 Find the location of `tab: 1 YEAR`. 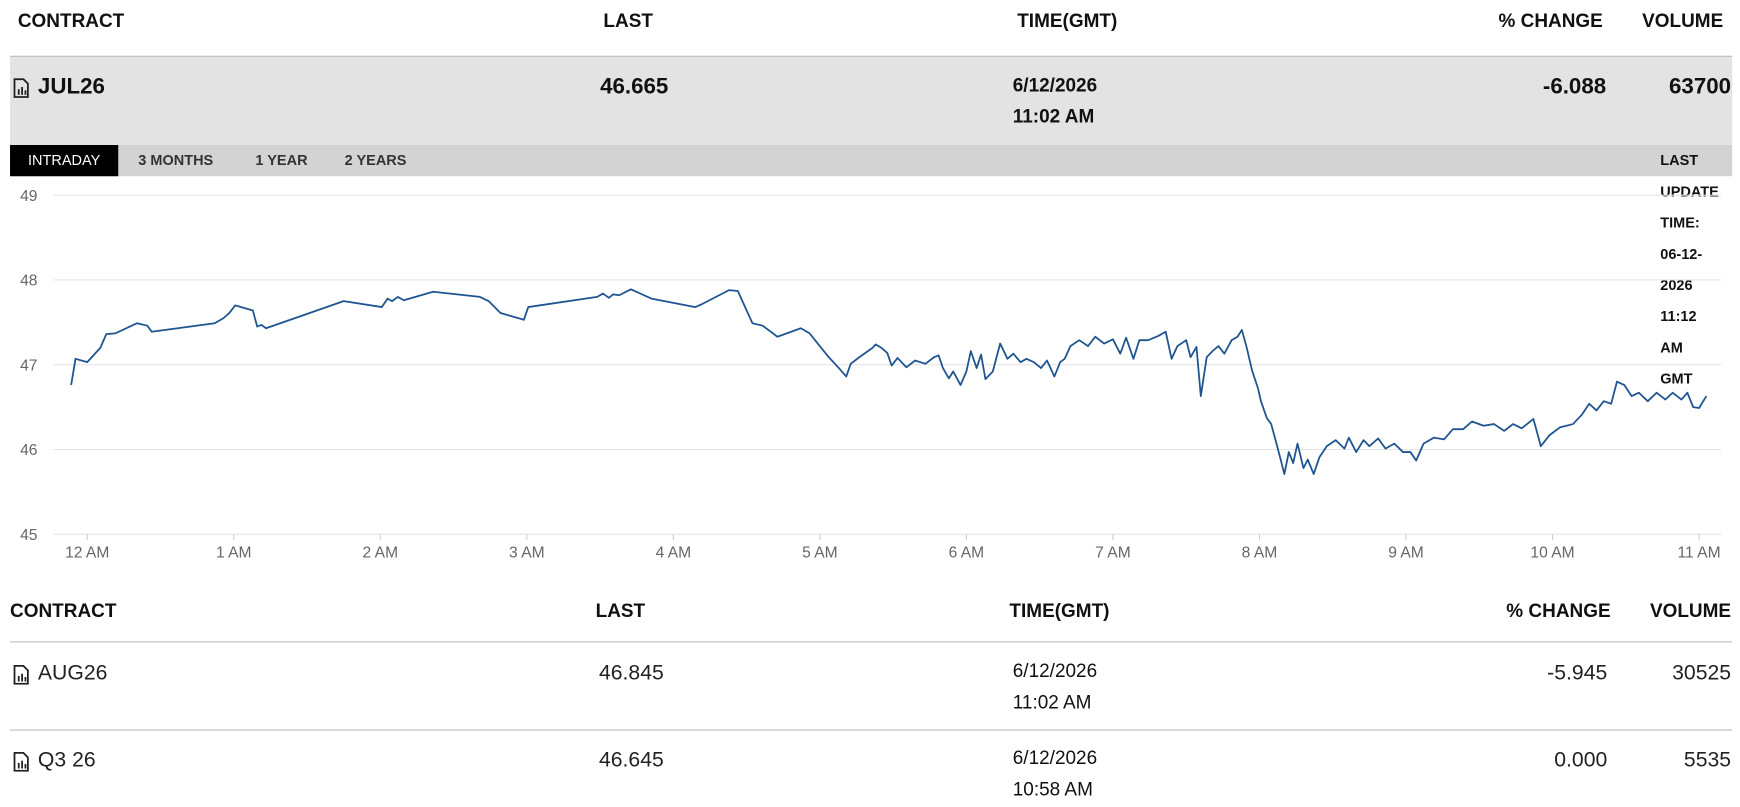

tab: 1 YEAR is located at coordinates (281, 160).